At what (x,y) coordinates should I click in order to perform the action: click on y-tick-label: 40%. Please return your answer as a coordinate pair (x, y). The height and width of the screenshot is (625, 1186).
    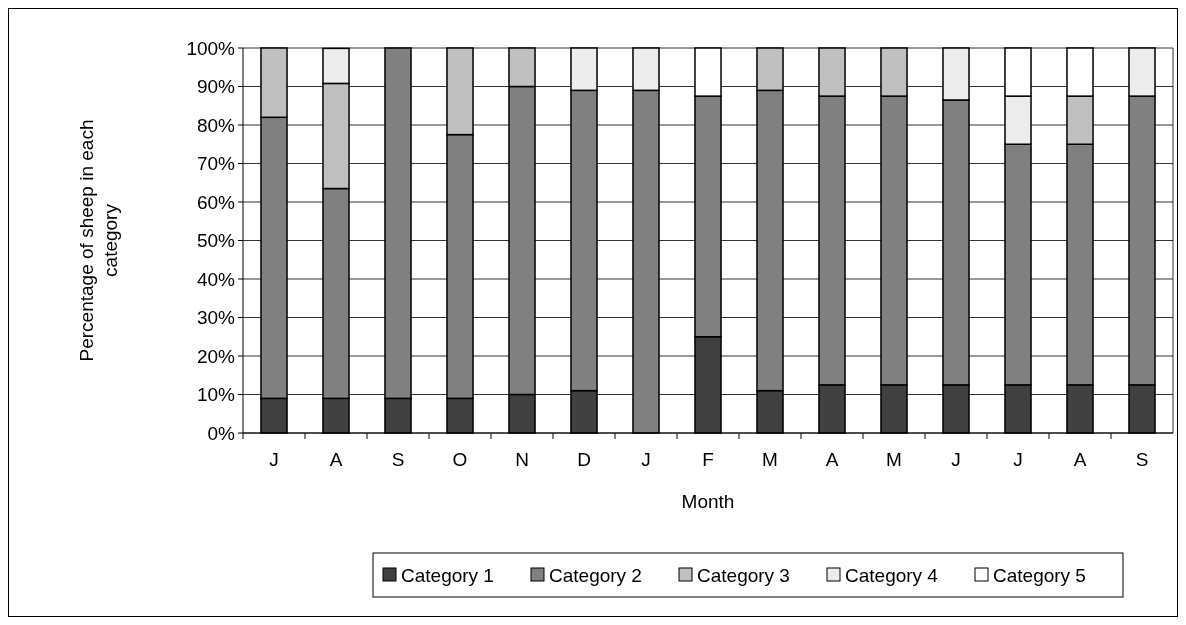
    Looking at the image, I should click on (216, 279).